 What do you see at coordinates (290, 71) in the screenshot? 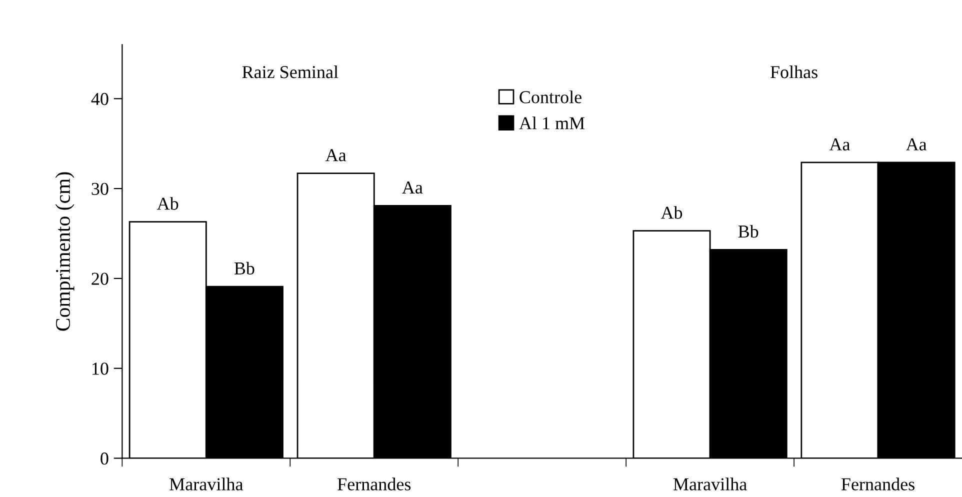
I see `annotation: Raiz Seminal` at bounding box center [290, 71].